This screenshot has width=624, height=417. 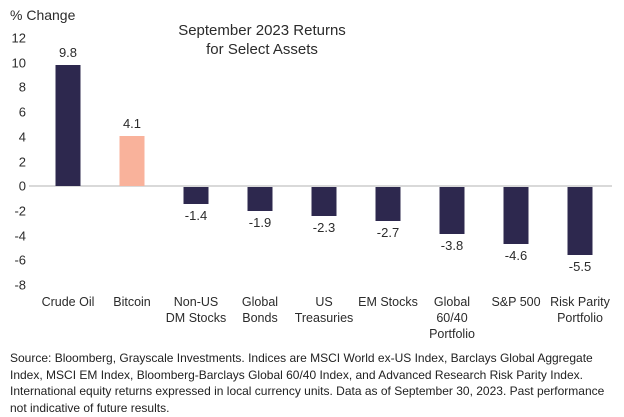 I want to click on bar-column: 4.1, so click(x=132, y=161).